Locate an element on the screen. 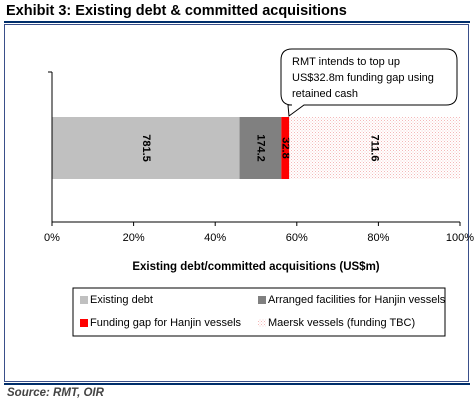 Image resolution: width=475 pixels, height=404 pixels. callout-text-line: RMT intends to top up is located at coordinates (346, 62).